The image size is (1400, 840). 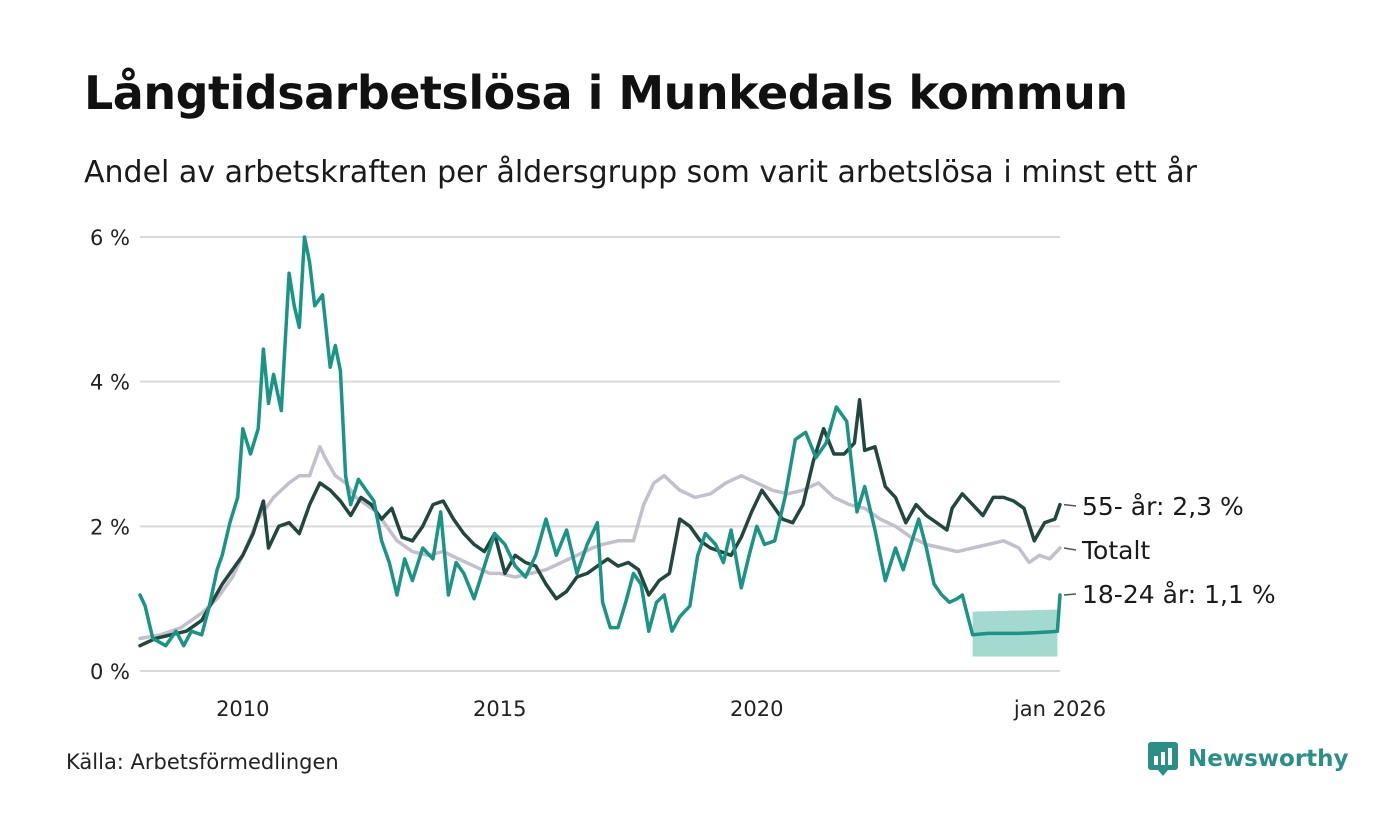 What do you see at coordinates (110, 527) in the screenshot?
I see `y-tick-label: 2 %` at bounding box center [110, 527].